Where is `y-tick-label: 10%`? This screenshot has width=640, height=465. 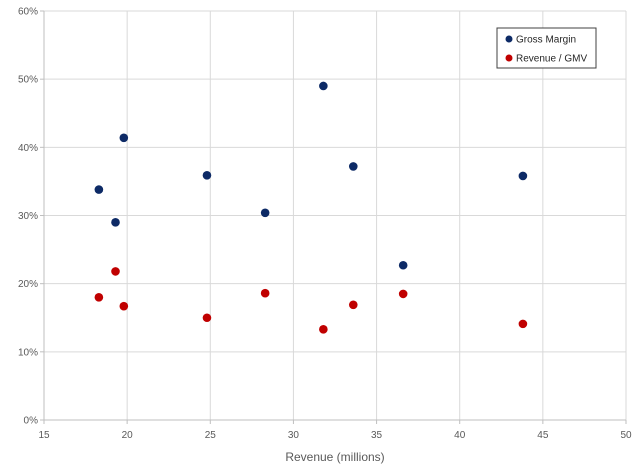 y-tick-label: 10% is located at coordinates (28, 352).